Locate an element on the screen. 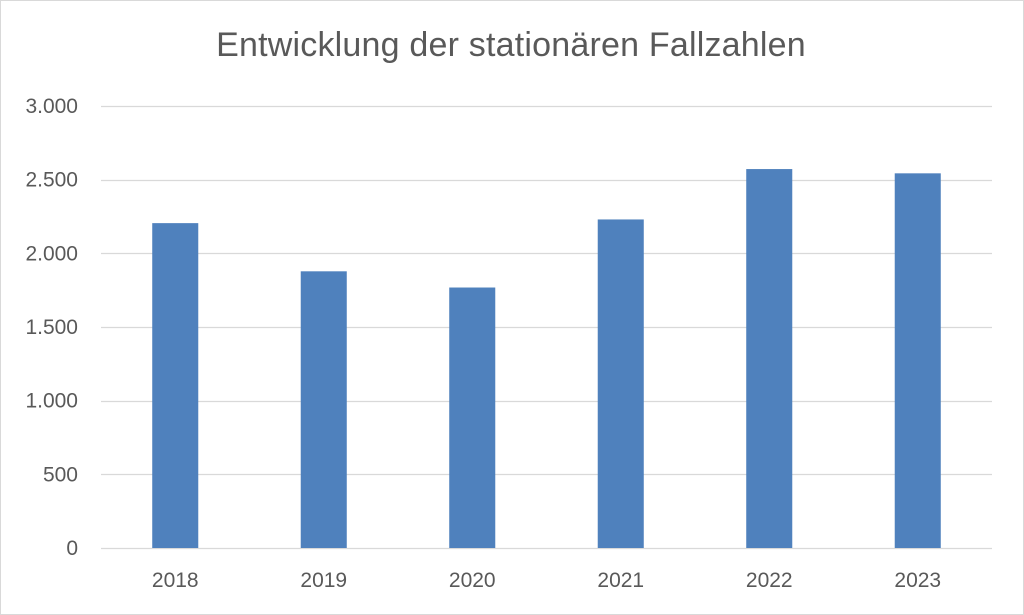  y-tick-label: 2.500 is located at coordinates (51, 180).